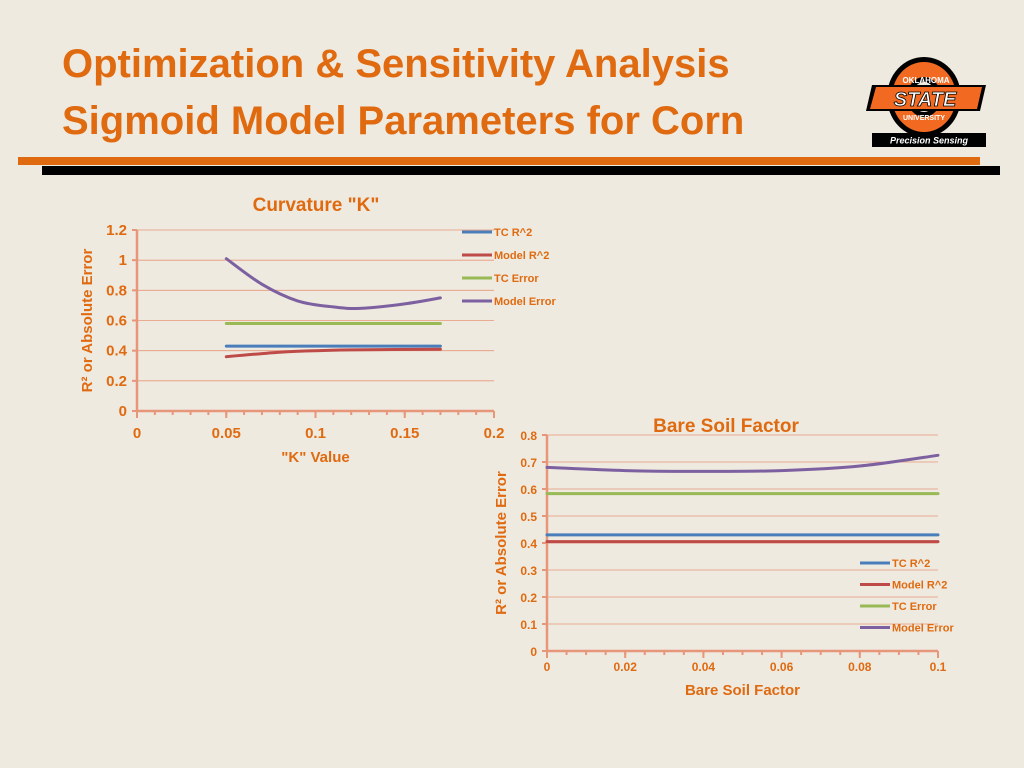 This screenshot has width=1024, height=768. What do you see at coordinates (925, 80) in the screenshot?
I see `logo-top-text: OKLAHOMA` at bounding box center [925, 80].